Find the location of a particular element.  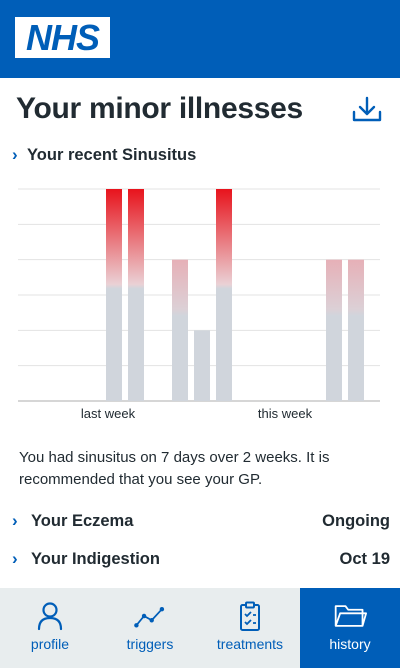

nhs-logo-text: NHS is located at coordinates (62, 37).